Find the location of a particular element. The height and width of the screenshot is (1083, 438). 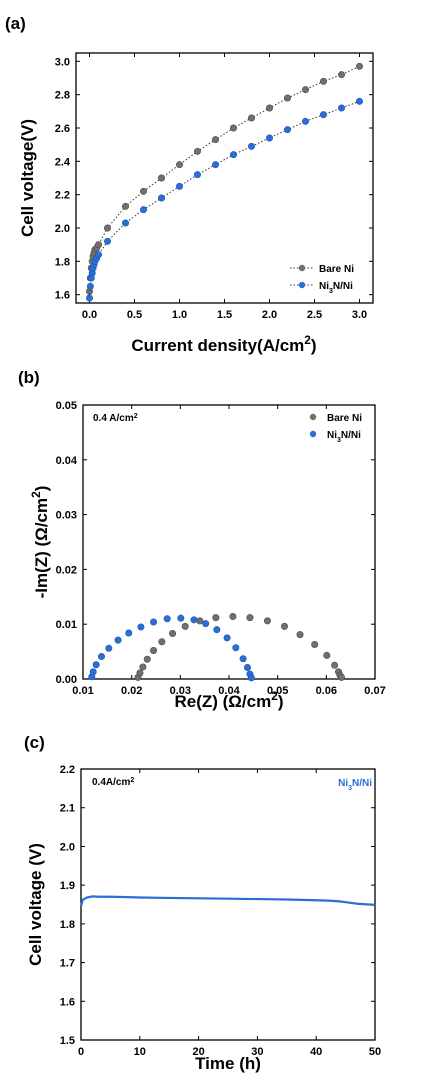

y-tick-label: 0.05 is located at coordinates (66, 406).